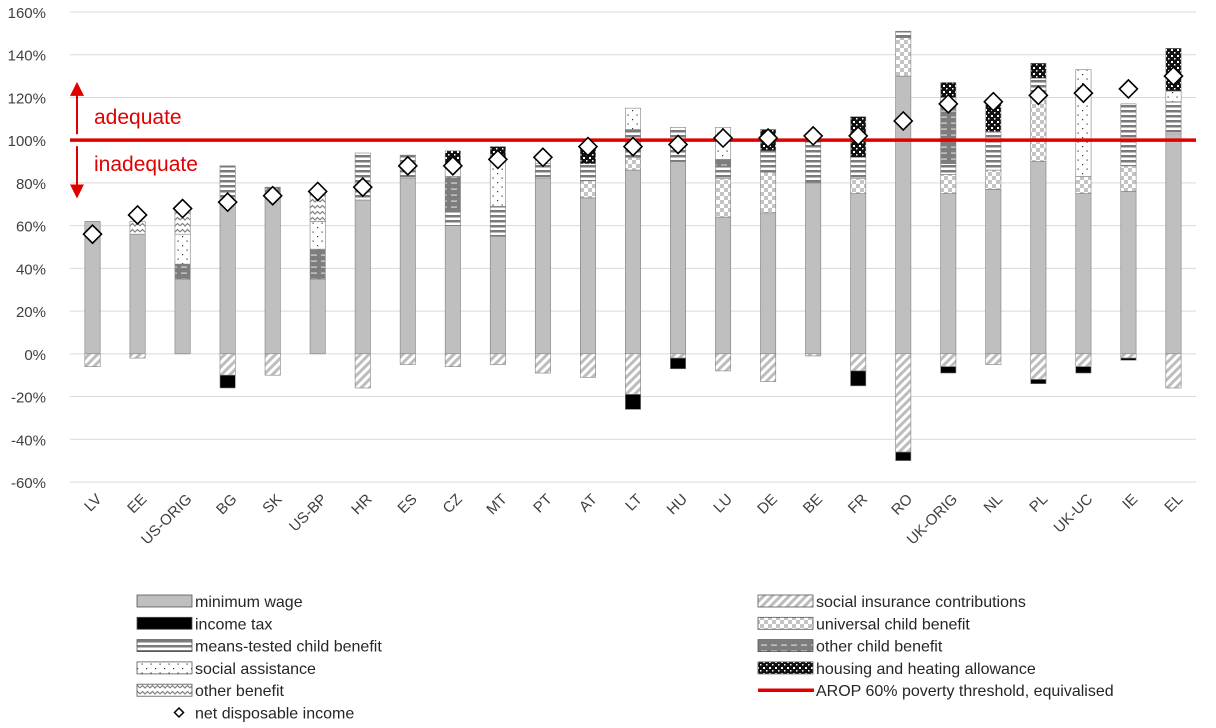  I want to click on bar-segment-social-insurance-contributions-nl, so click(993, 359).